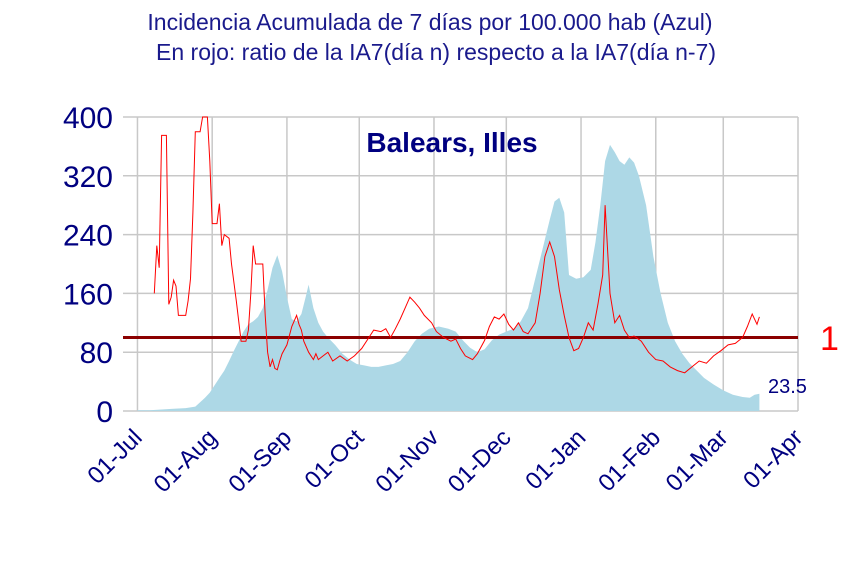  What do you see at coordinates (697, 460) in the screenshot?
I see `x-tick-label: 01-Mar` at bounding box center [697, 460].